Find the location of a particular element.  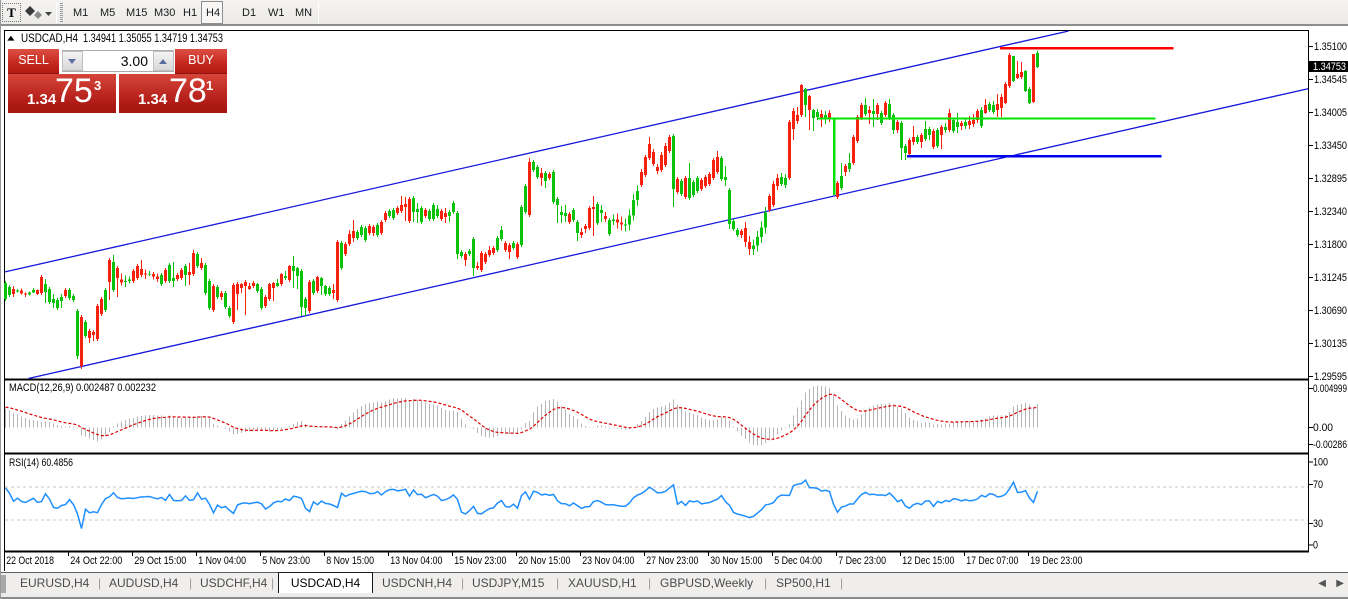

svg-text: 70 is located at coordinates (1318, 485).